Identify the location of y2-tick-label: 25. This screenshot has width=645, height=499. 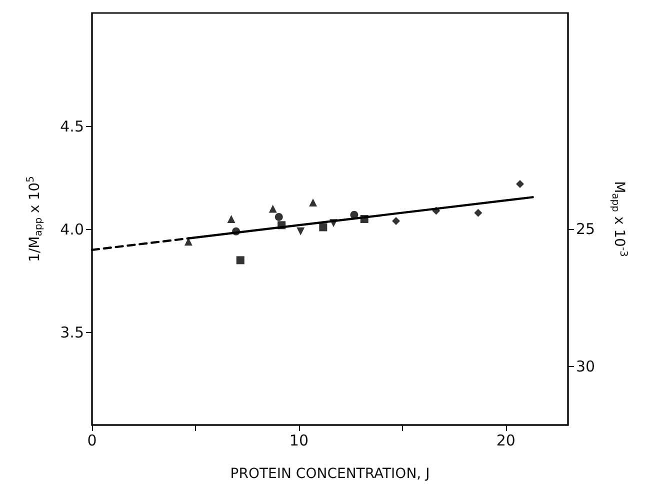
(586, 229).